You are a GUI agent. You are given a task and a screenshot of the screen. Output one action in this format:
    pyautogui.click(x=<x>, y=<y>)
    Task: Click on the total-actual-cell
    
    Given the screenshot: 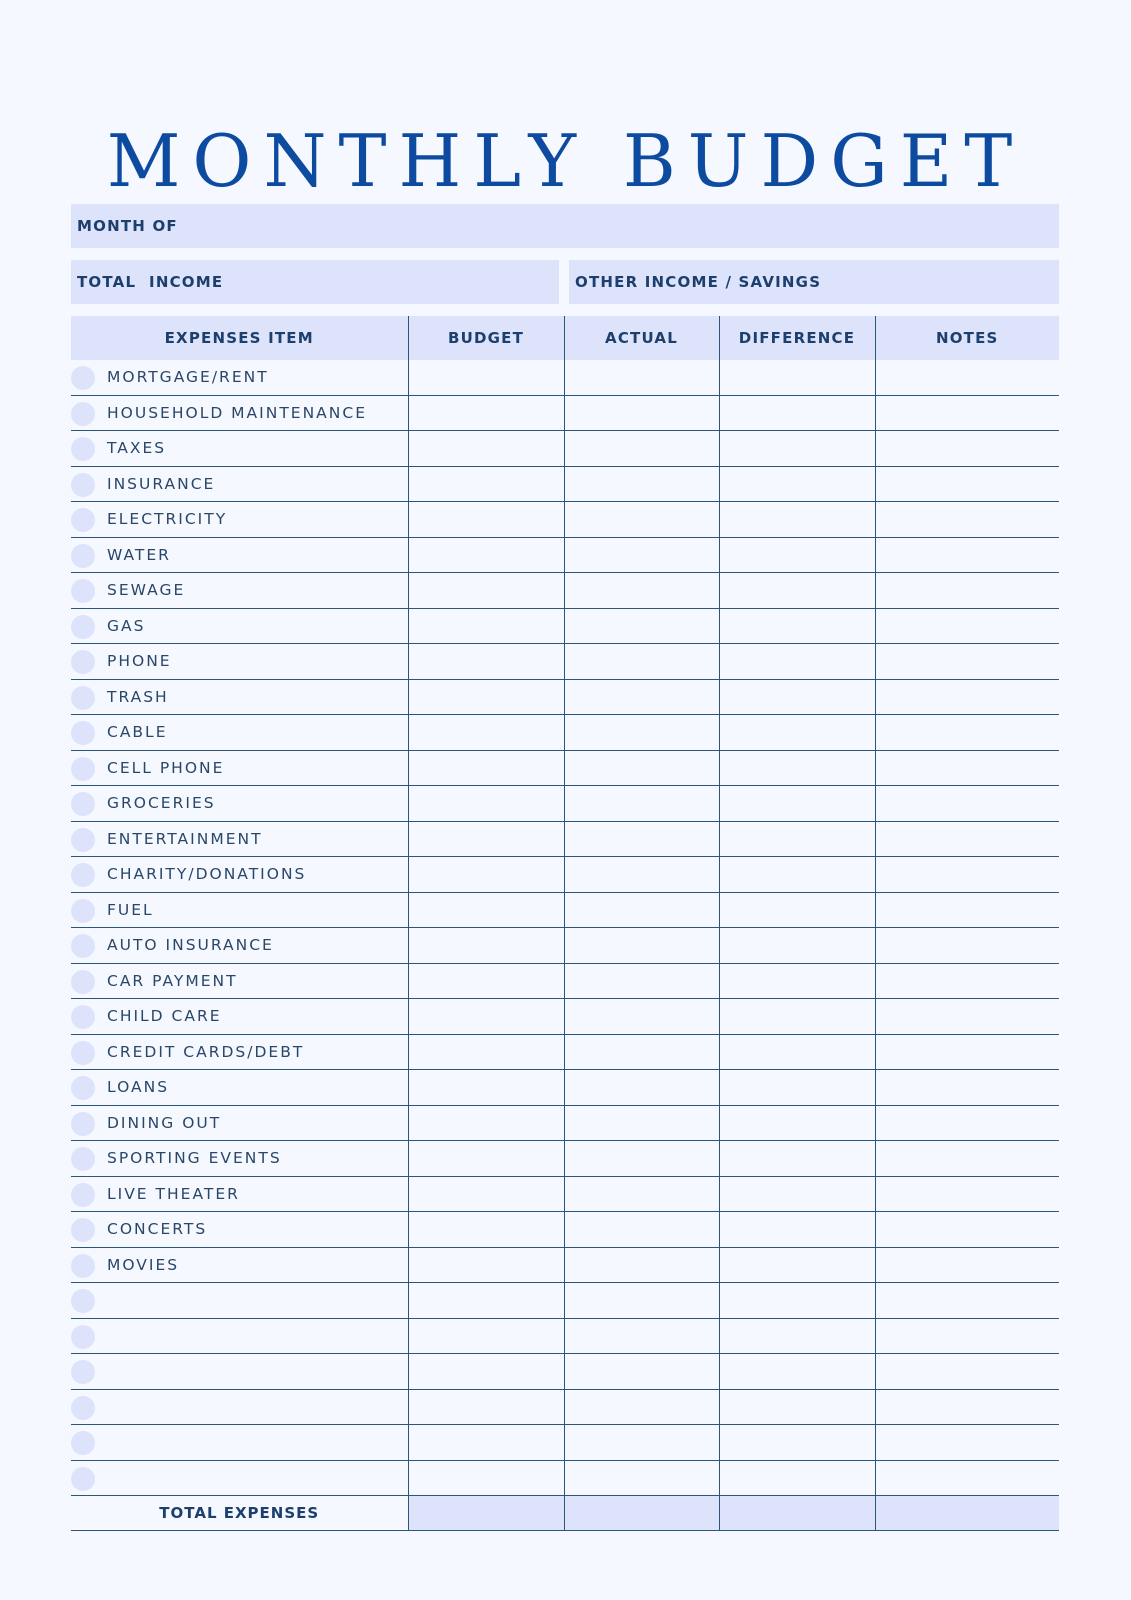 What is the action you would take?
    pyautogui.click(x=641, y=1513)
    